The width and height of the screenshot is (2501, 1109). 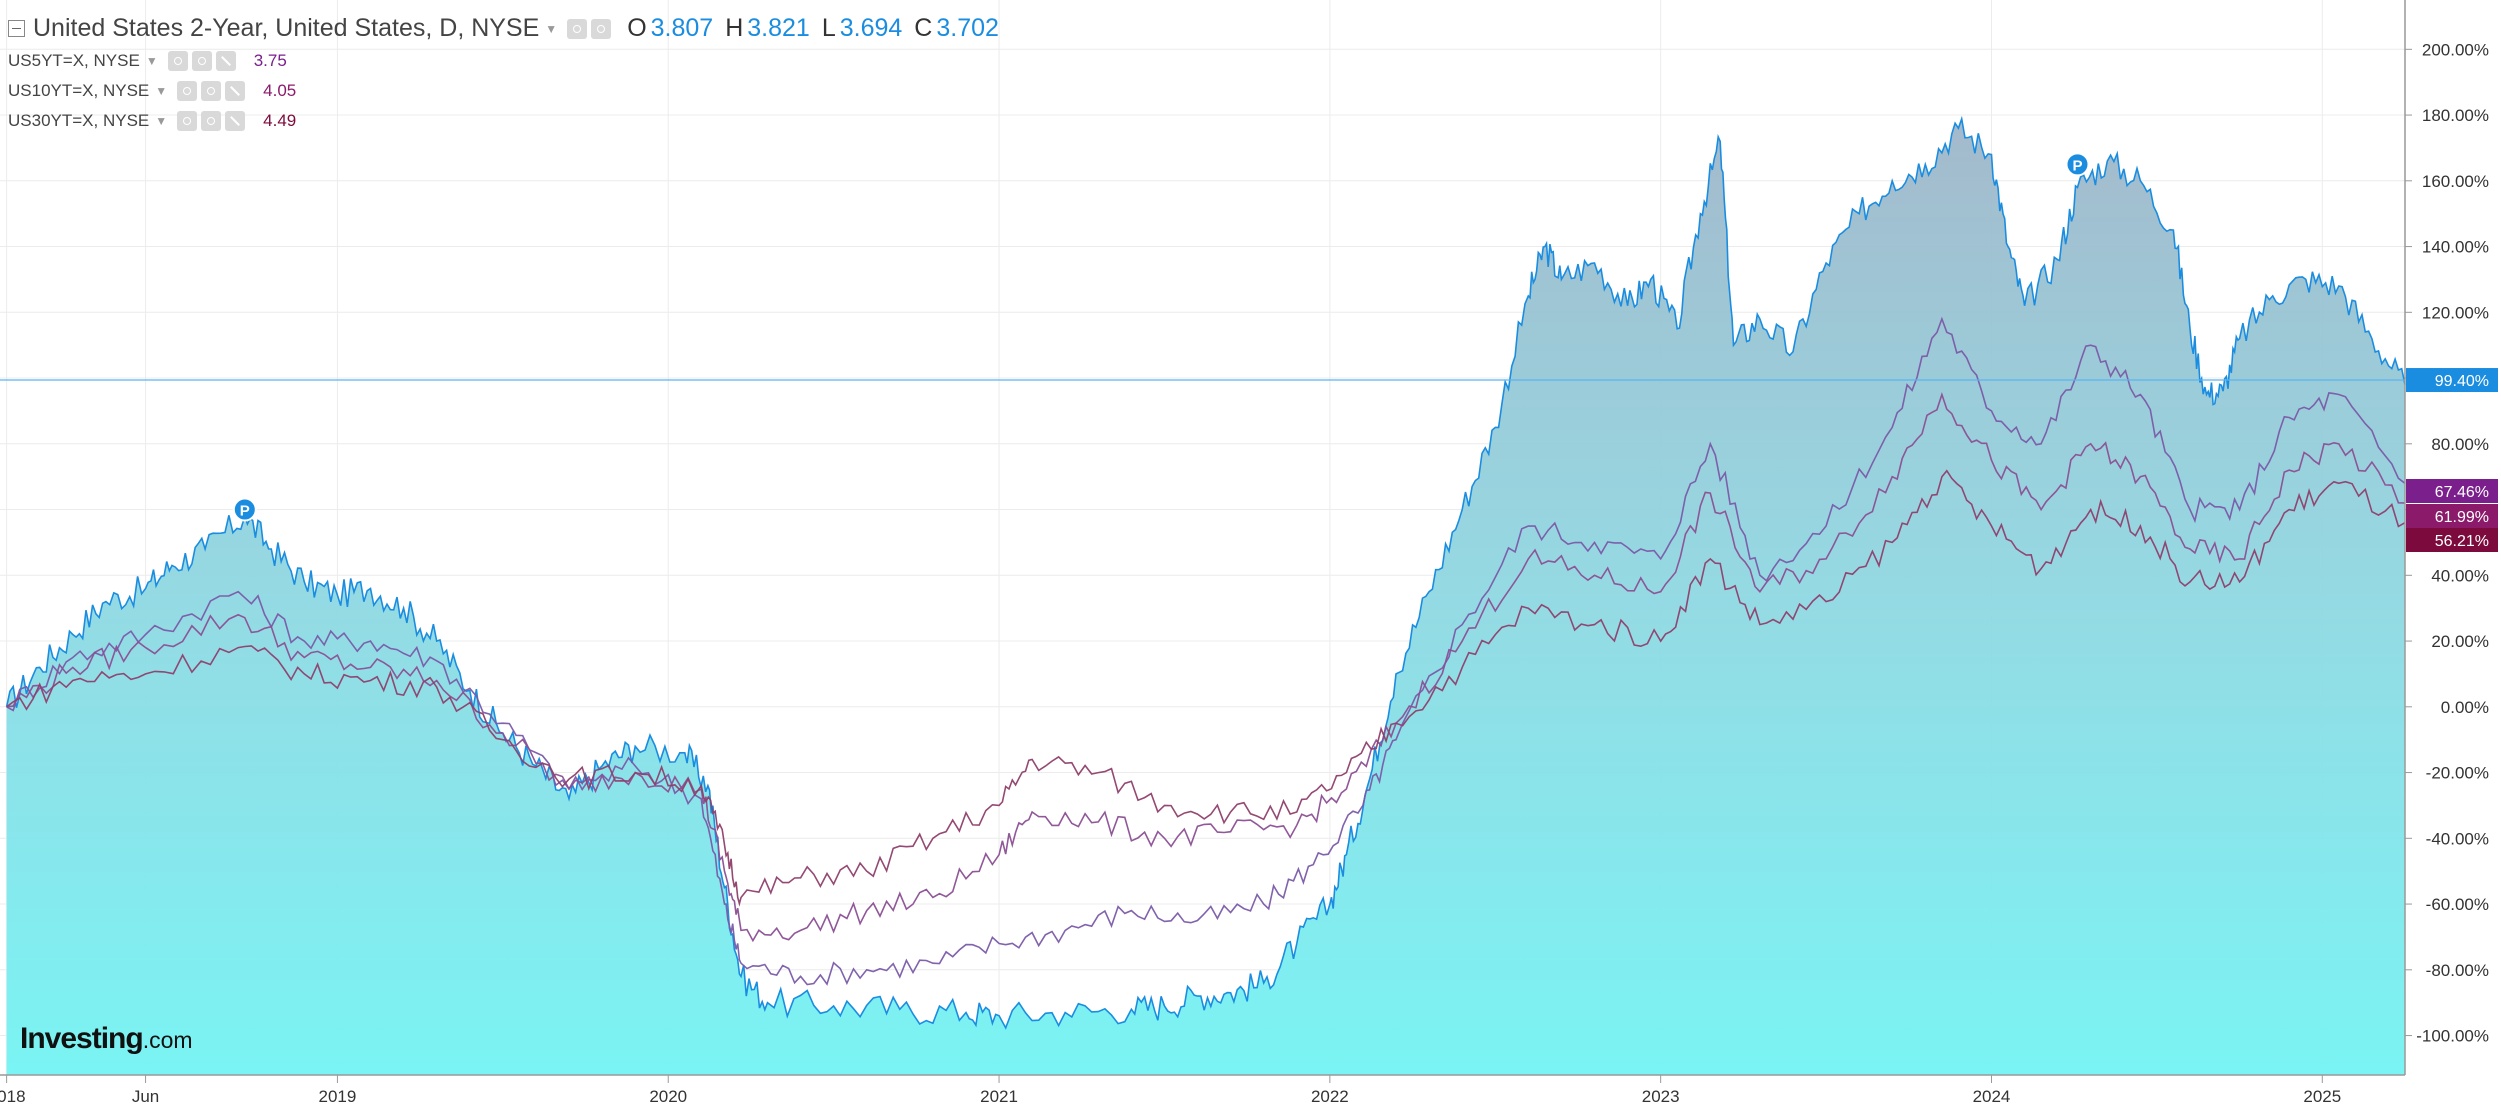 What do you see at coordinates (682, 28) in the screenshot?
I see `open-value: 3.807` at bounding box center [682, 28].